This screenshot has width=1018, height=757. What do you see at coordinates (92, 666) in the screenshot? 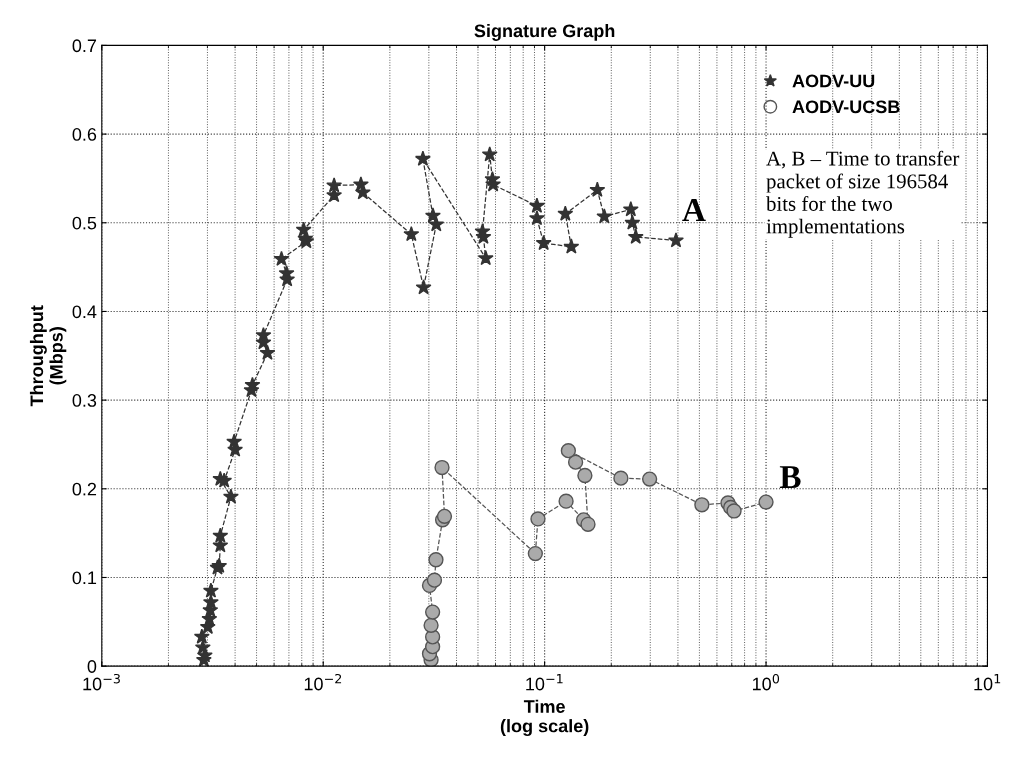
I see `y-tick-label: 0` at bounding box center [92, 666].